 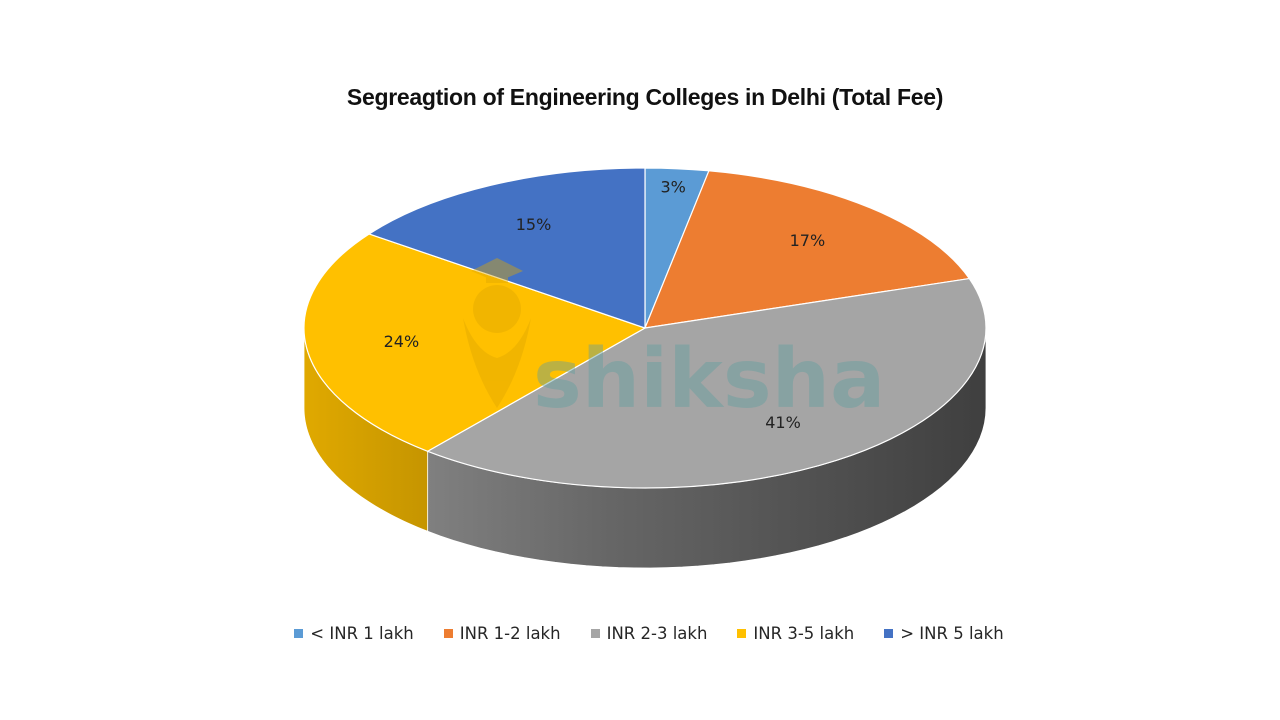 What do you see at coordinates (402, 341) in the screenshot?
I see `data-label-inr-3-5-lakh: 24%` at bounding box center [402, 341].